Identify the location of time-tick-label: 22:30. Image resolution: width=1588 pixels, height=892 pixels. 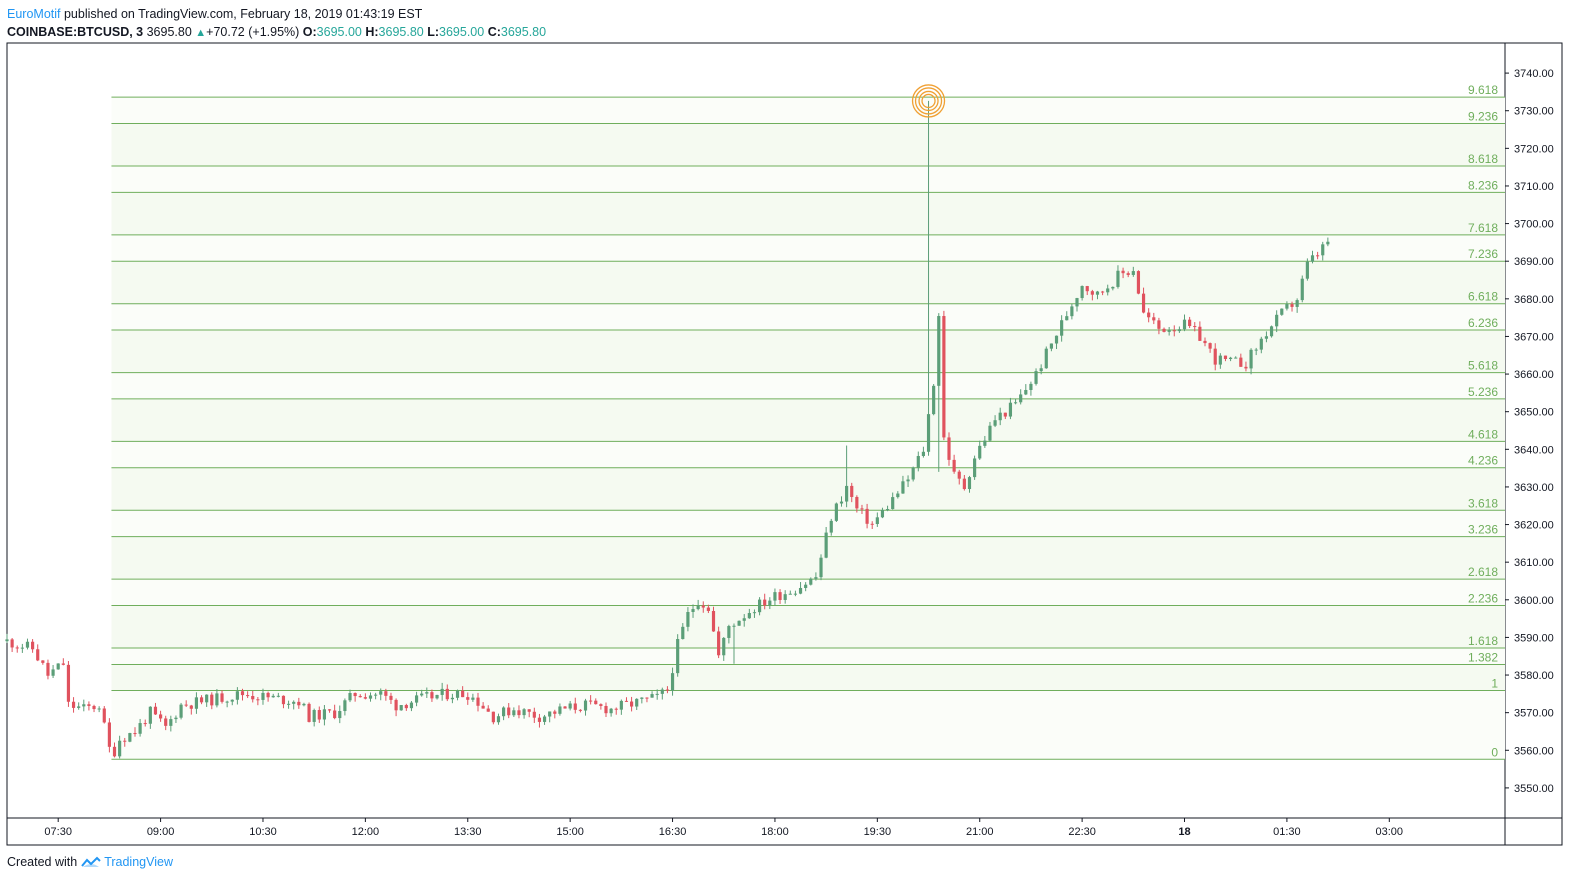
(1082, 832).